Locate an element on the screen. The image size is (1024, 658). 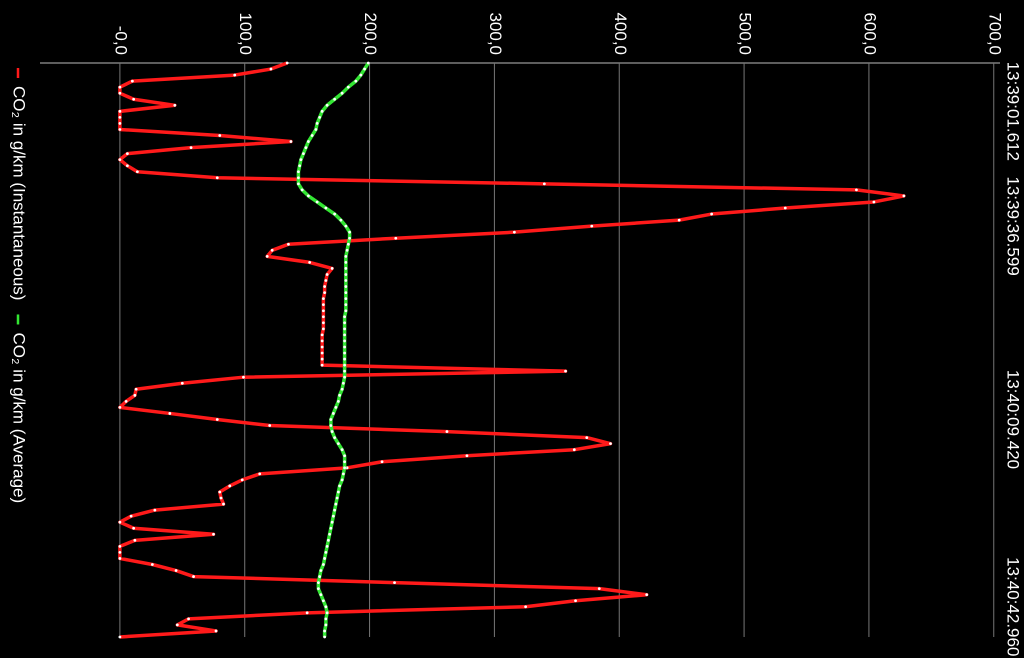
y-tick-label: 100,0 is located at coordinates (245, 33).